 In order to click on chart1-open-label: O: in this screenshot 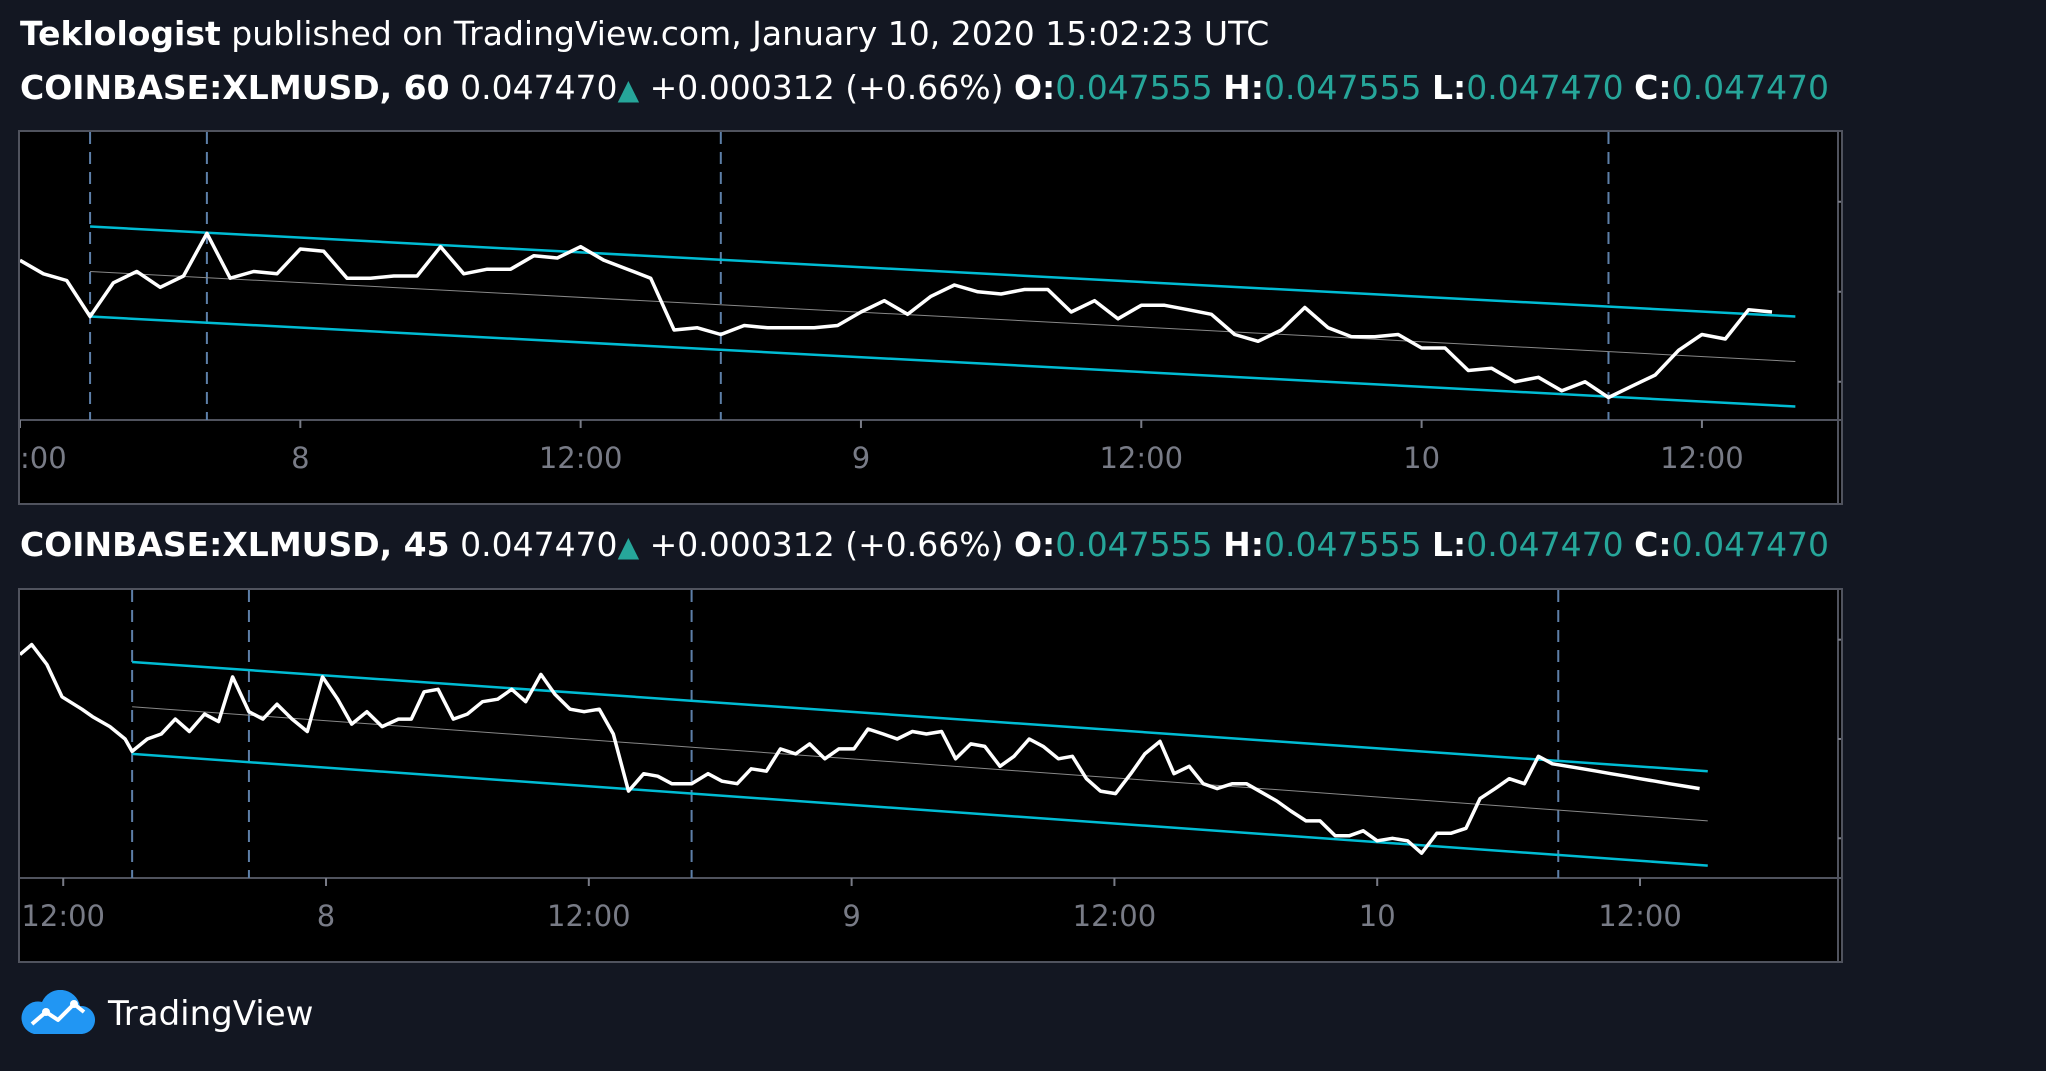, I will do `click(1034, 87)`.